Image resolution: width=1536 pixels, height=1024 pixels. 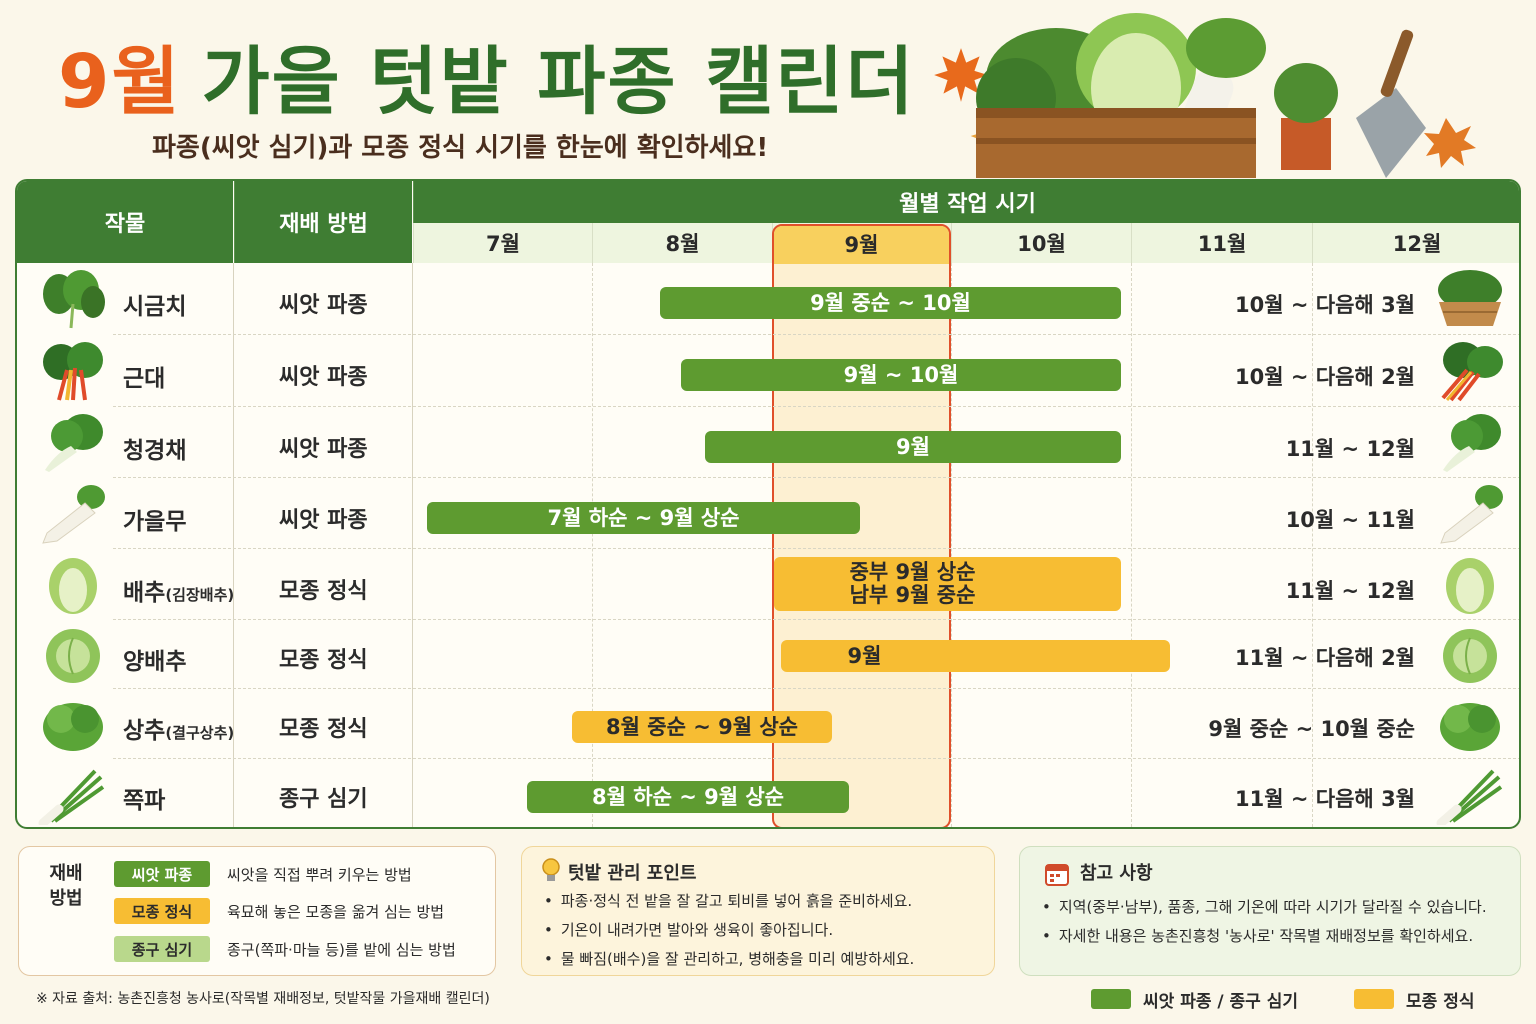 I want to click on legend-title: 재배 방법, so click(x=66, y=886).